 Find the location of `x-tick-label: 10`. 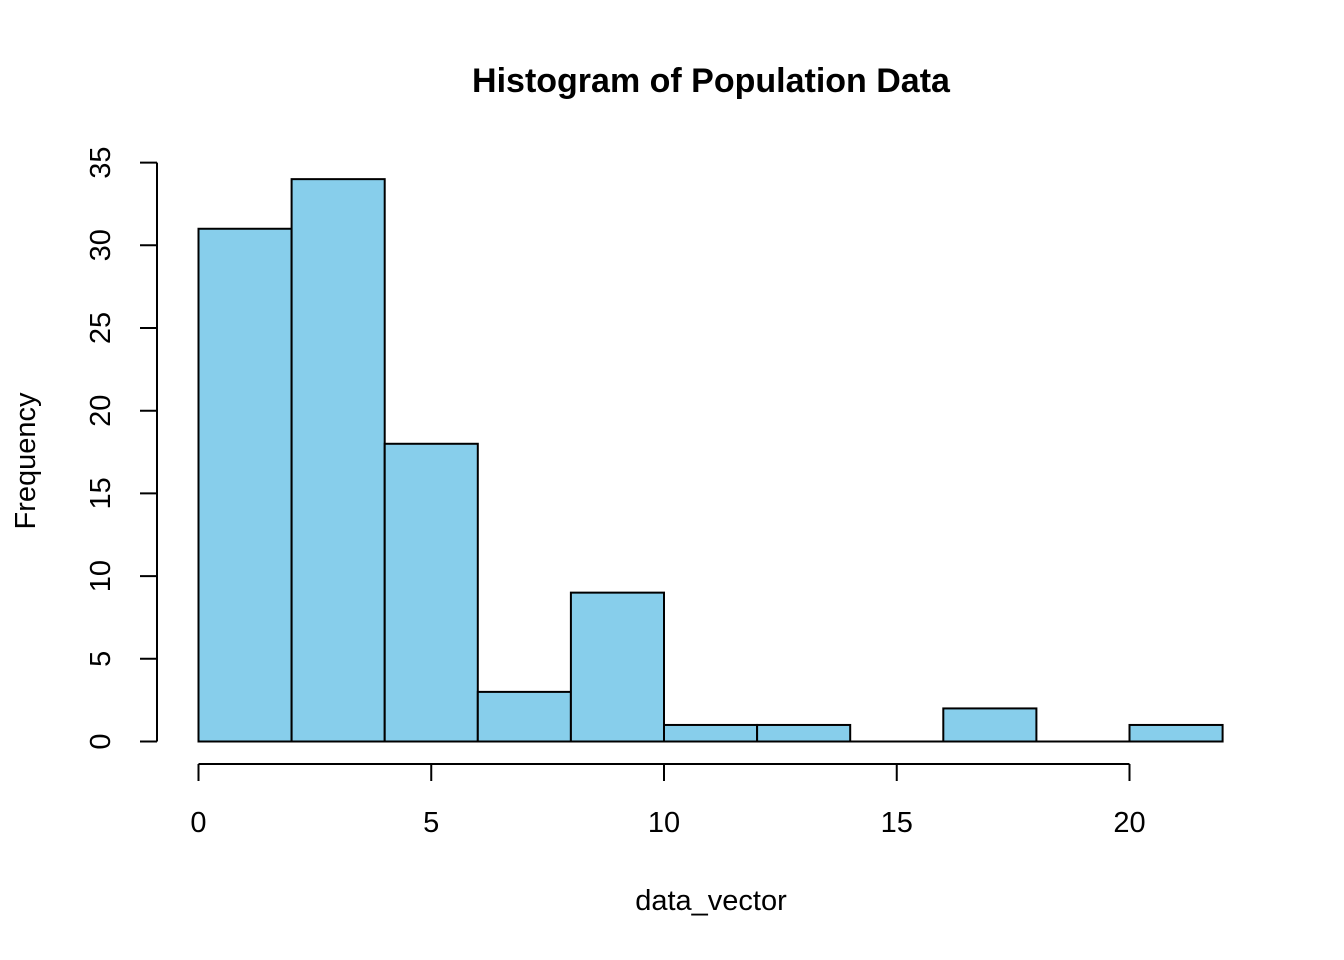

x-tick-label: 10 is located at coordinates (664, 823).